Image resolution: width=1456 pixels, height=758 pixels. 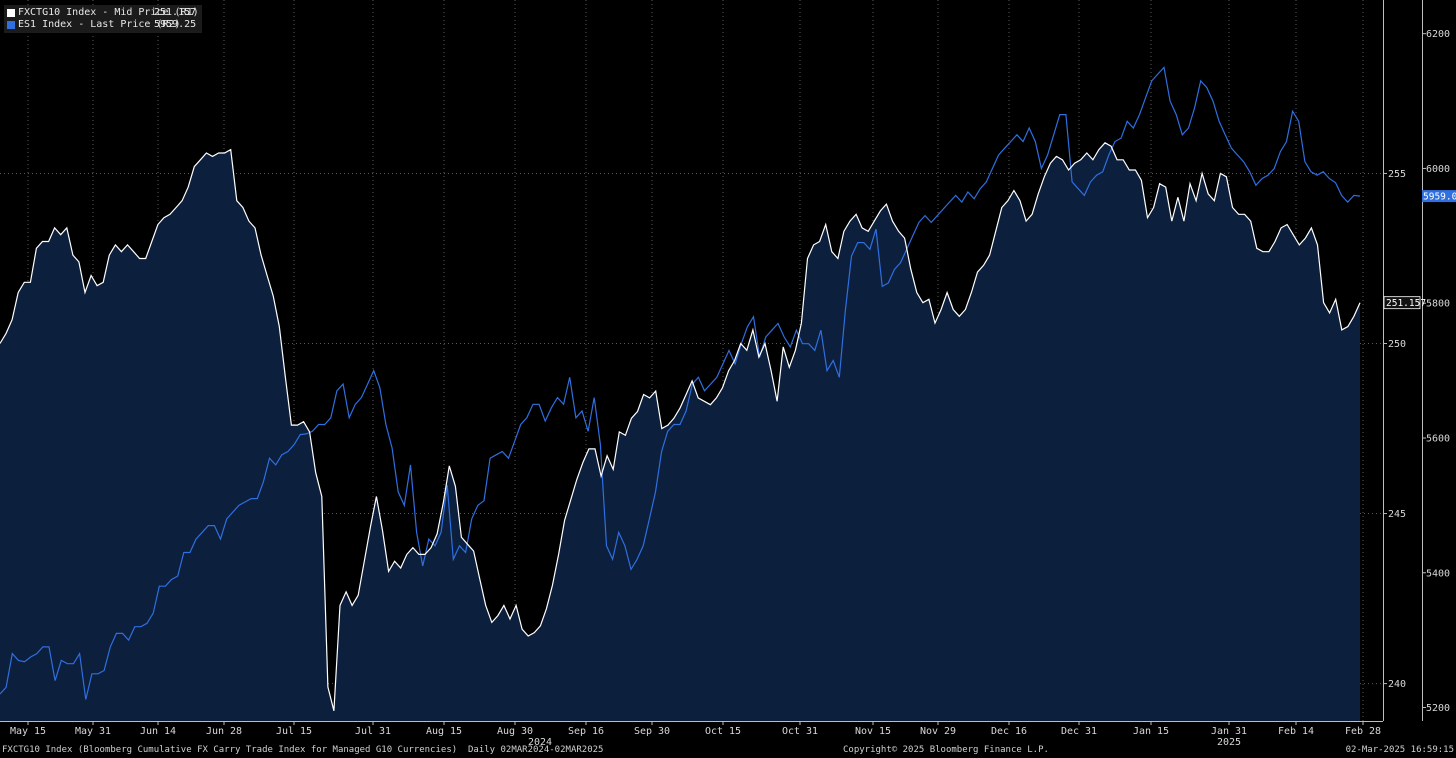 I want to click on x-tick-label: Dec 31, so click(x=1079, y=731).